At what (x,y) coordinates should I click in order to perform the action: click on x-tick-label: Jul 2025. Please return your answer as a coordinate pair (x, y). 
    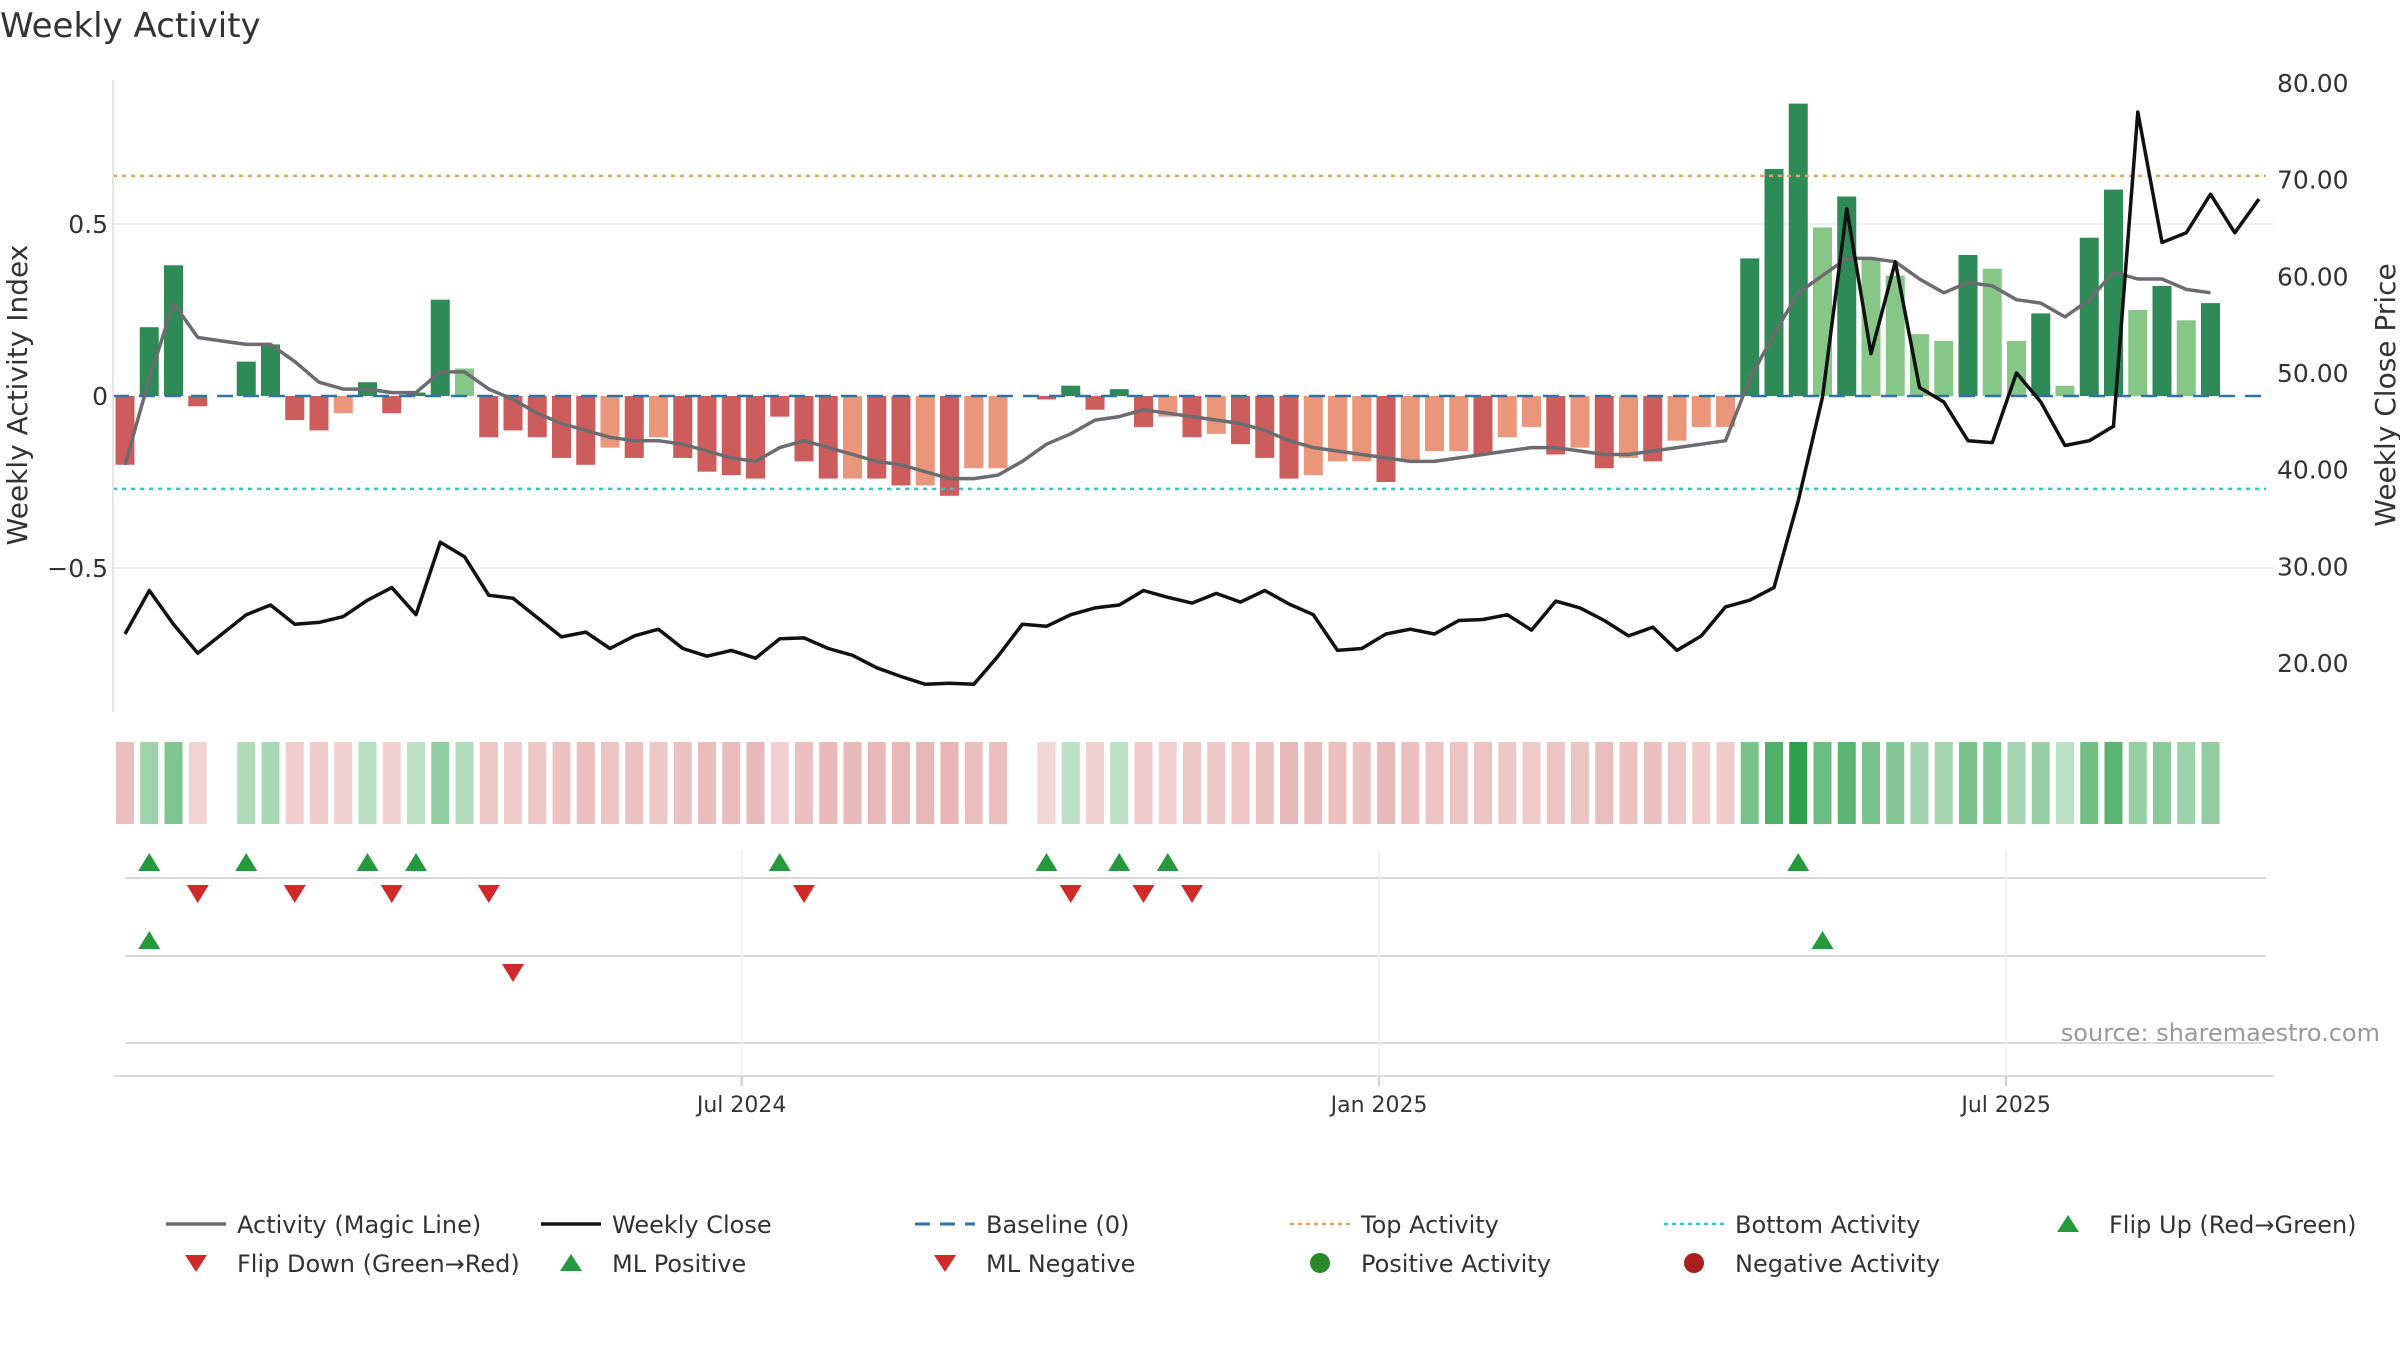
    Looking at the image, I should click on (2005, 1105).